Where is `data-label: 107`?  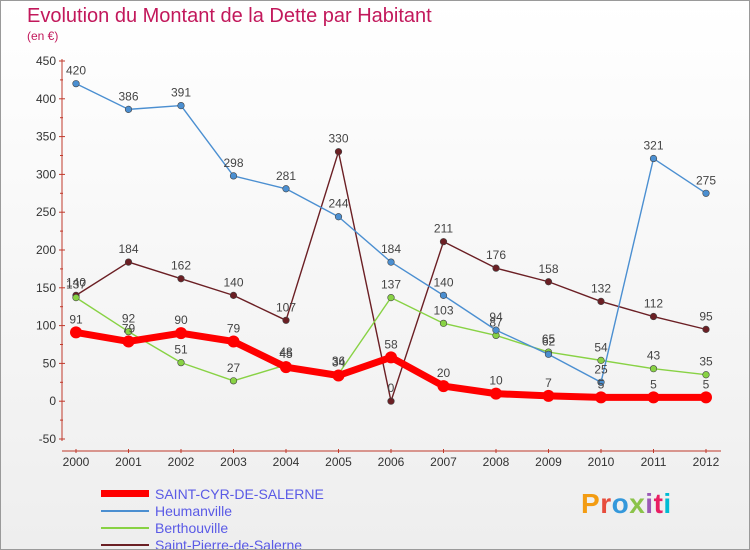 data-label: 107 is located at coordinates (286, 307).